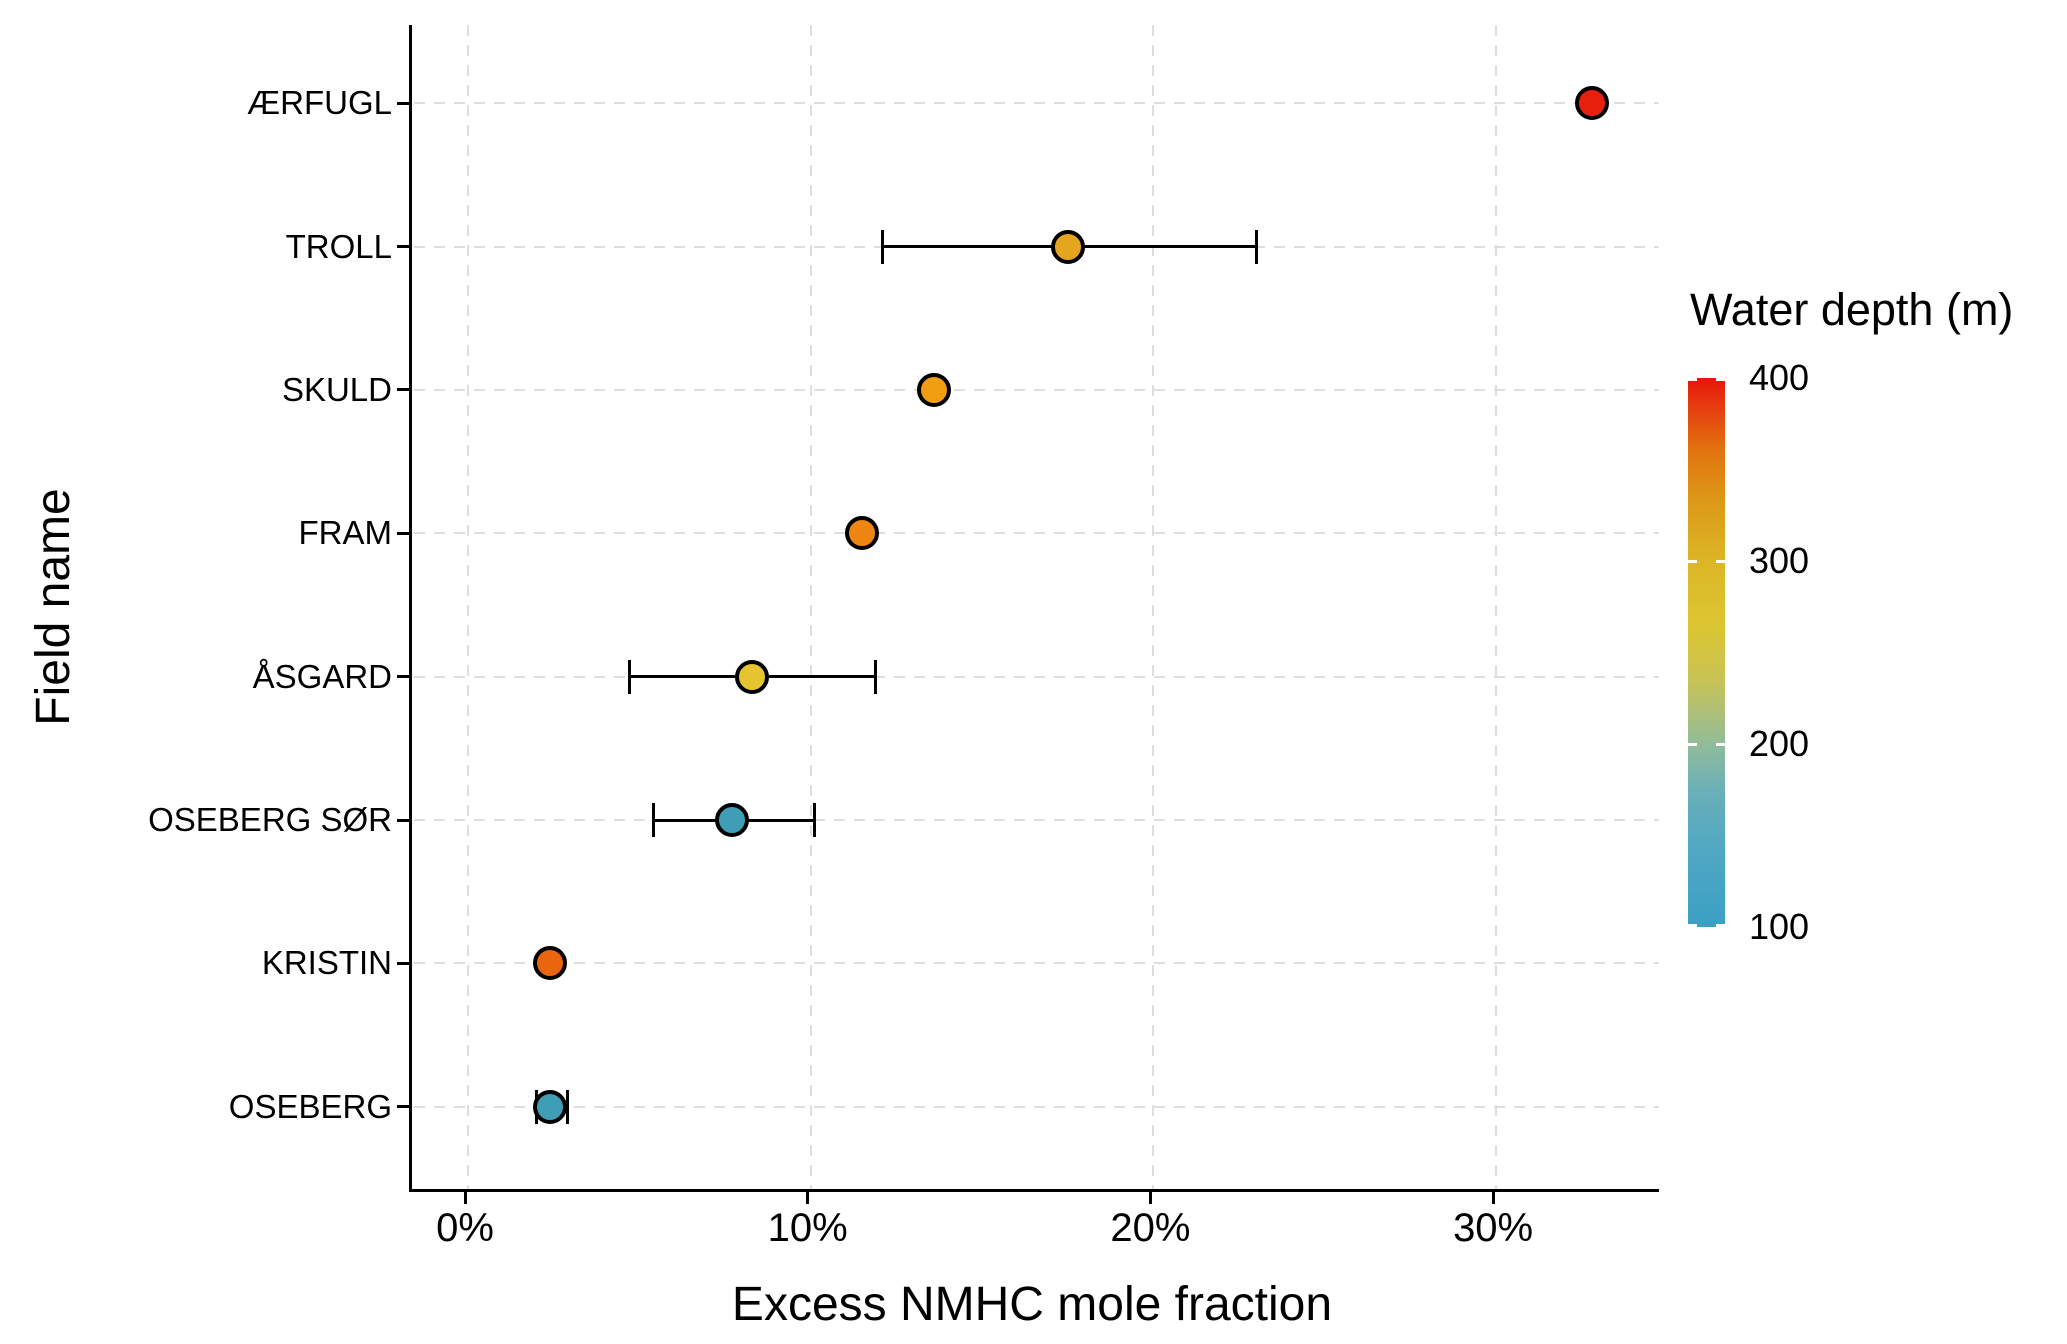 This screenshot has height=1344, width=2067. What do you see at coordinates (1592, 103) in the screenshot?
I see `data-point--rfugl` at bounding box center [1592, 103].